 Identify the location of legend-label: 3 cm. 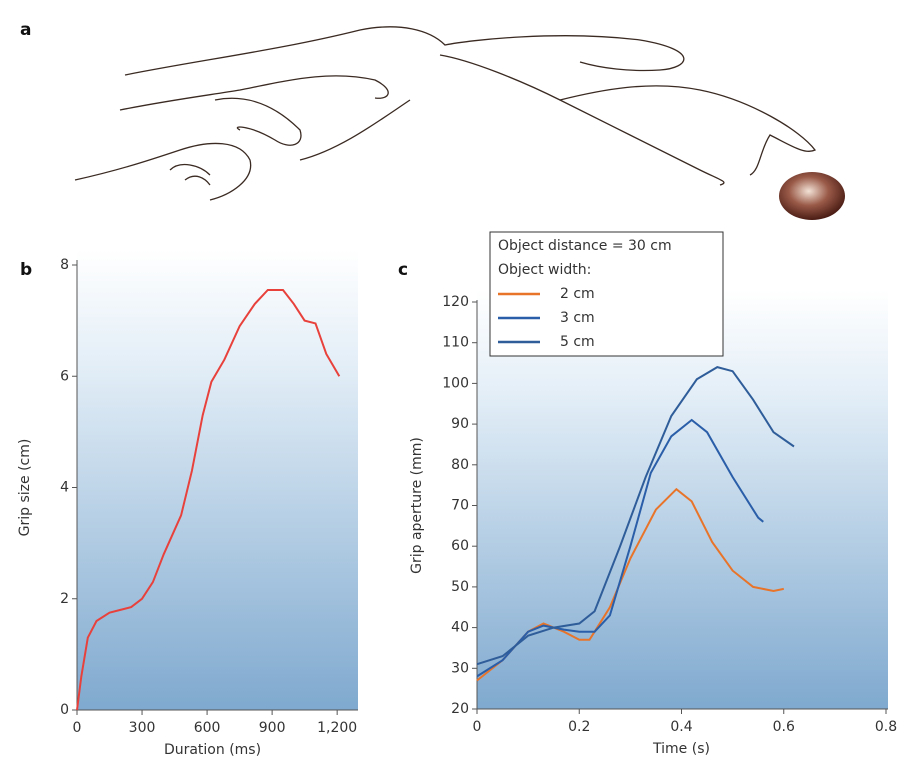
(577, 318).